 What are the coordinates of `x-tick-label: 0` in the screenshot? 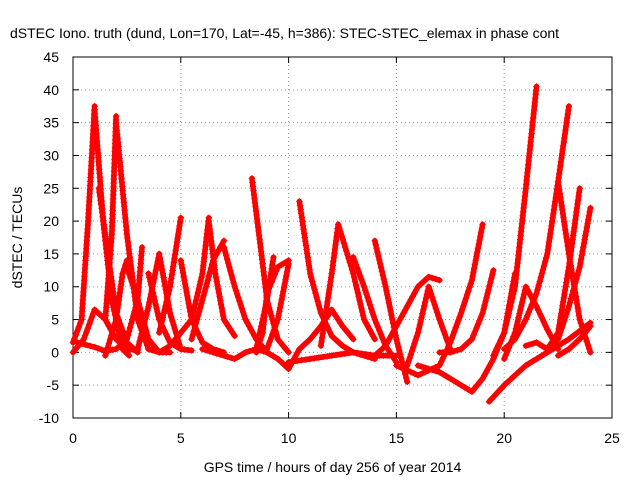 It's located at (73, 438).